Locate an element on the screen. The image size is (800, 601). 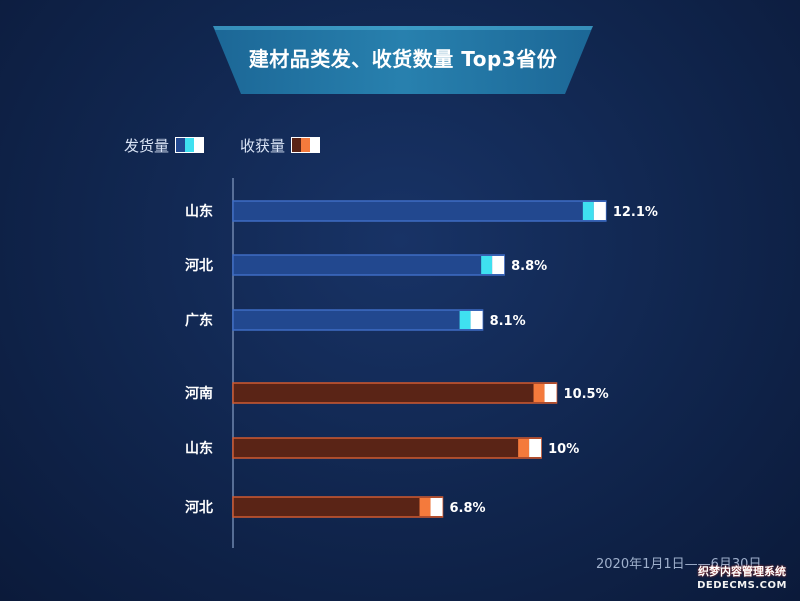
watermark-line1: 织梦内容管理系统 is located at coordinates (742, 571).